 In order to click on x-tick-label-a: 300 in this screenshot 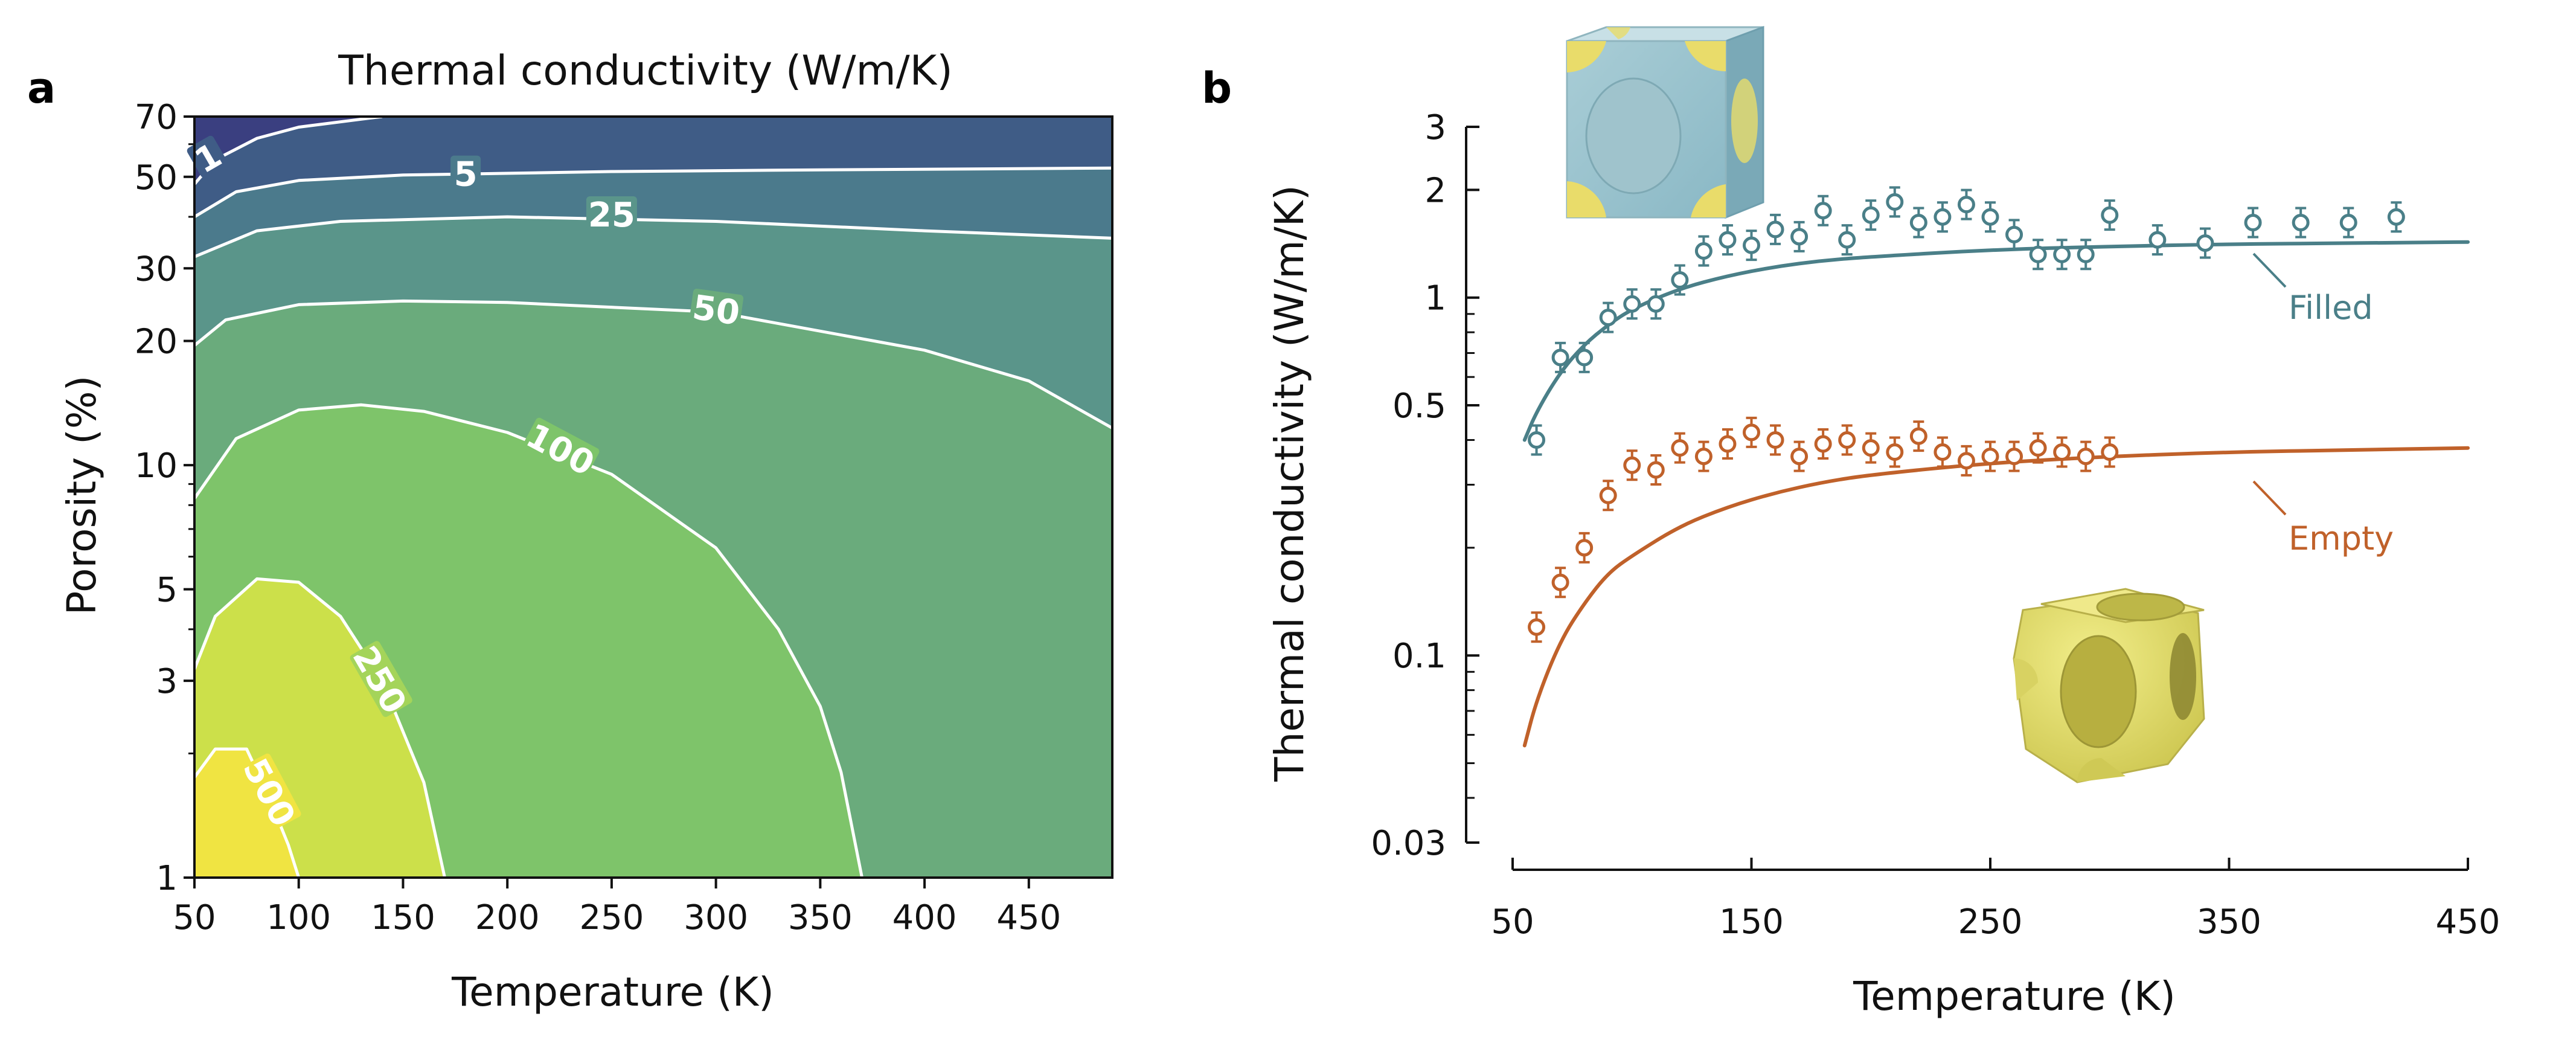, I will do `click(716, 917)`.